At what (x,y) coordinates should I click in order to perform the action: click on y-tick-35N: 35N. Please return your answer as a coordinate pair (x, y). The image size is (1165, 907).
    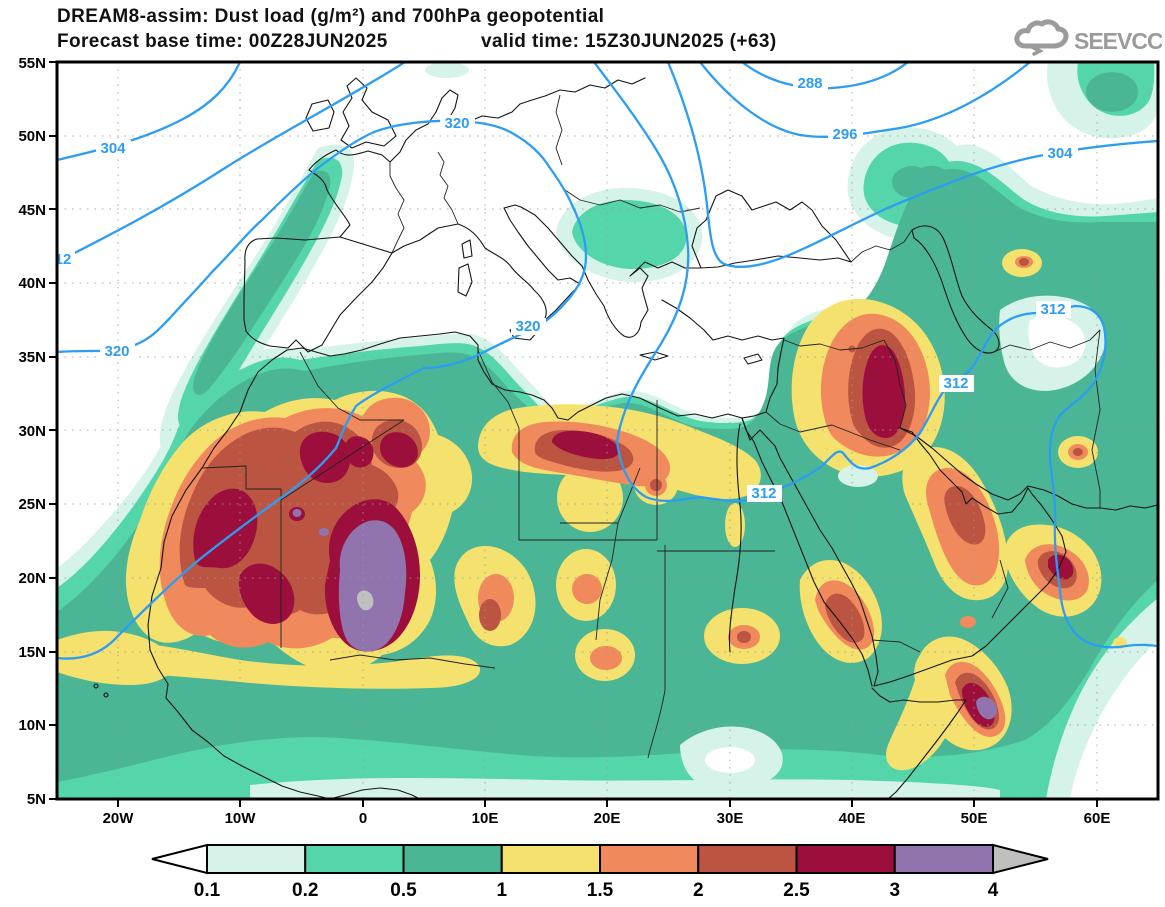
    Looking at the image, I should click on (32, 357).